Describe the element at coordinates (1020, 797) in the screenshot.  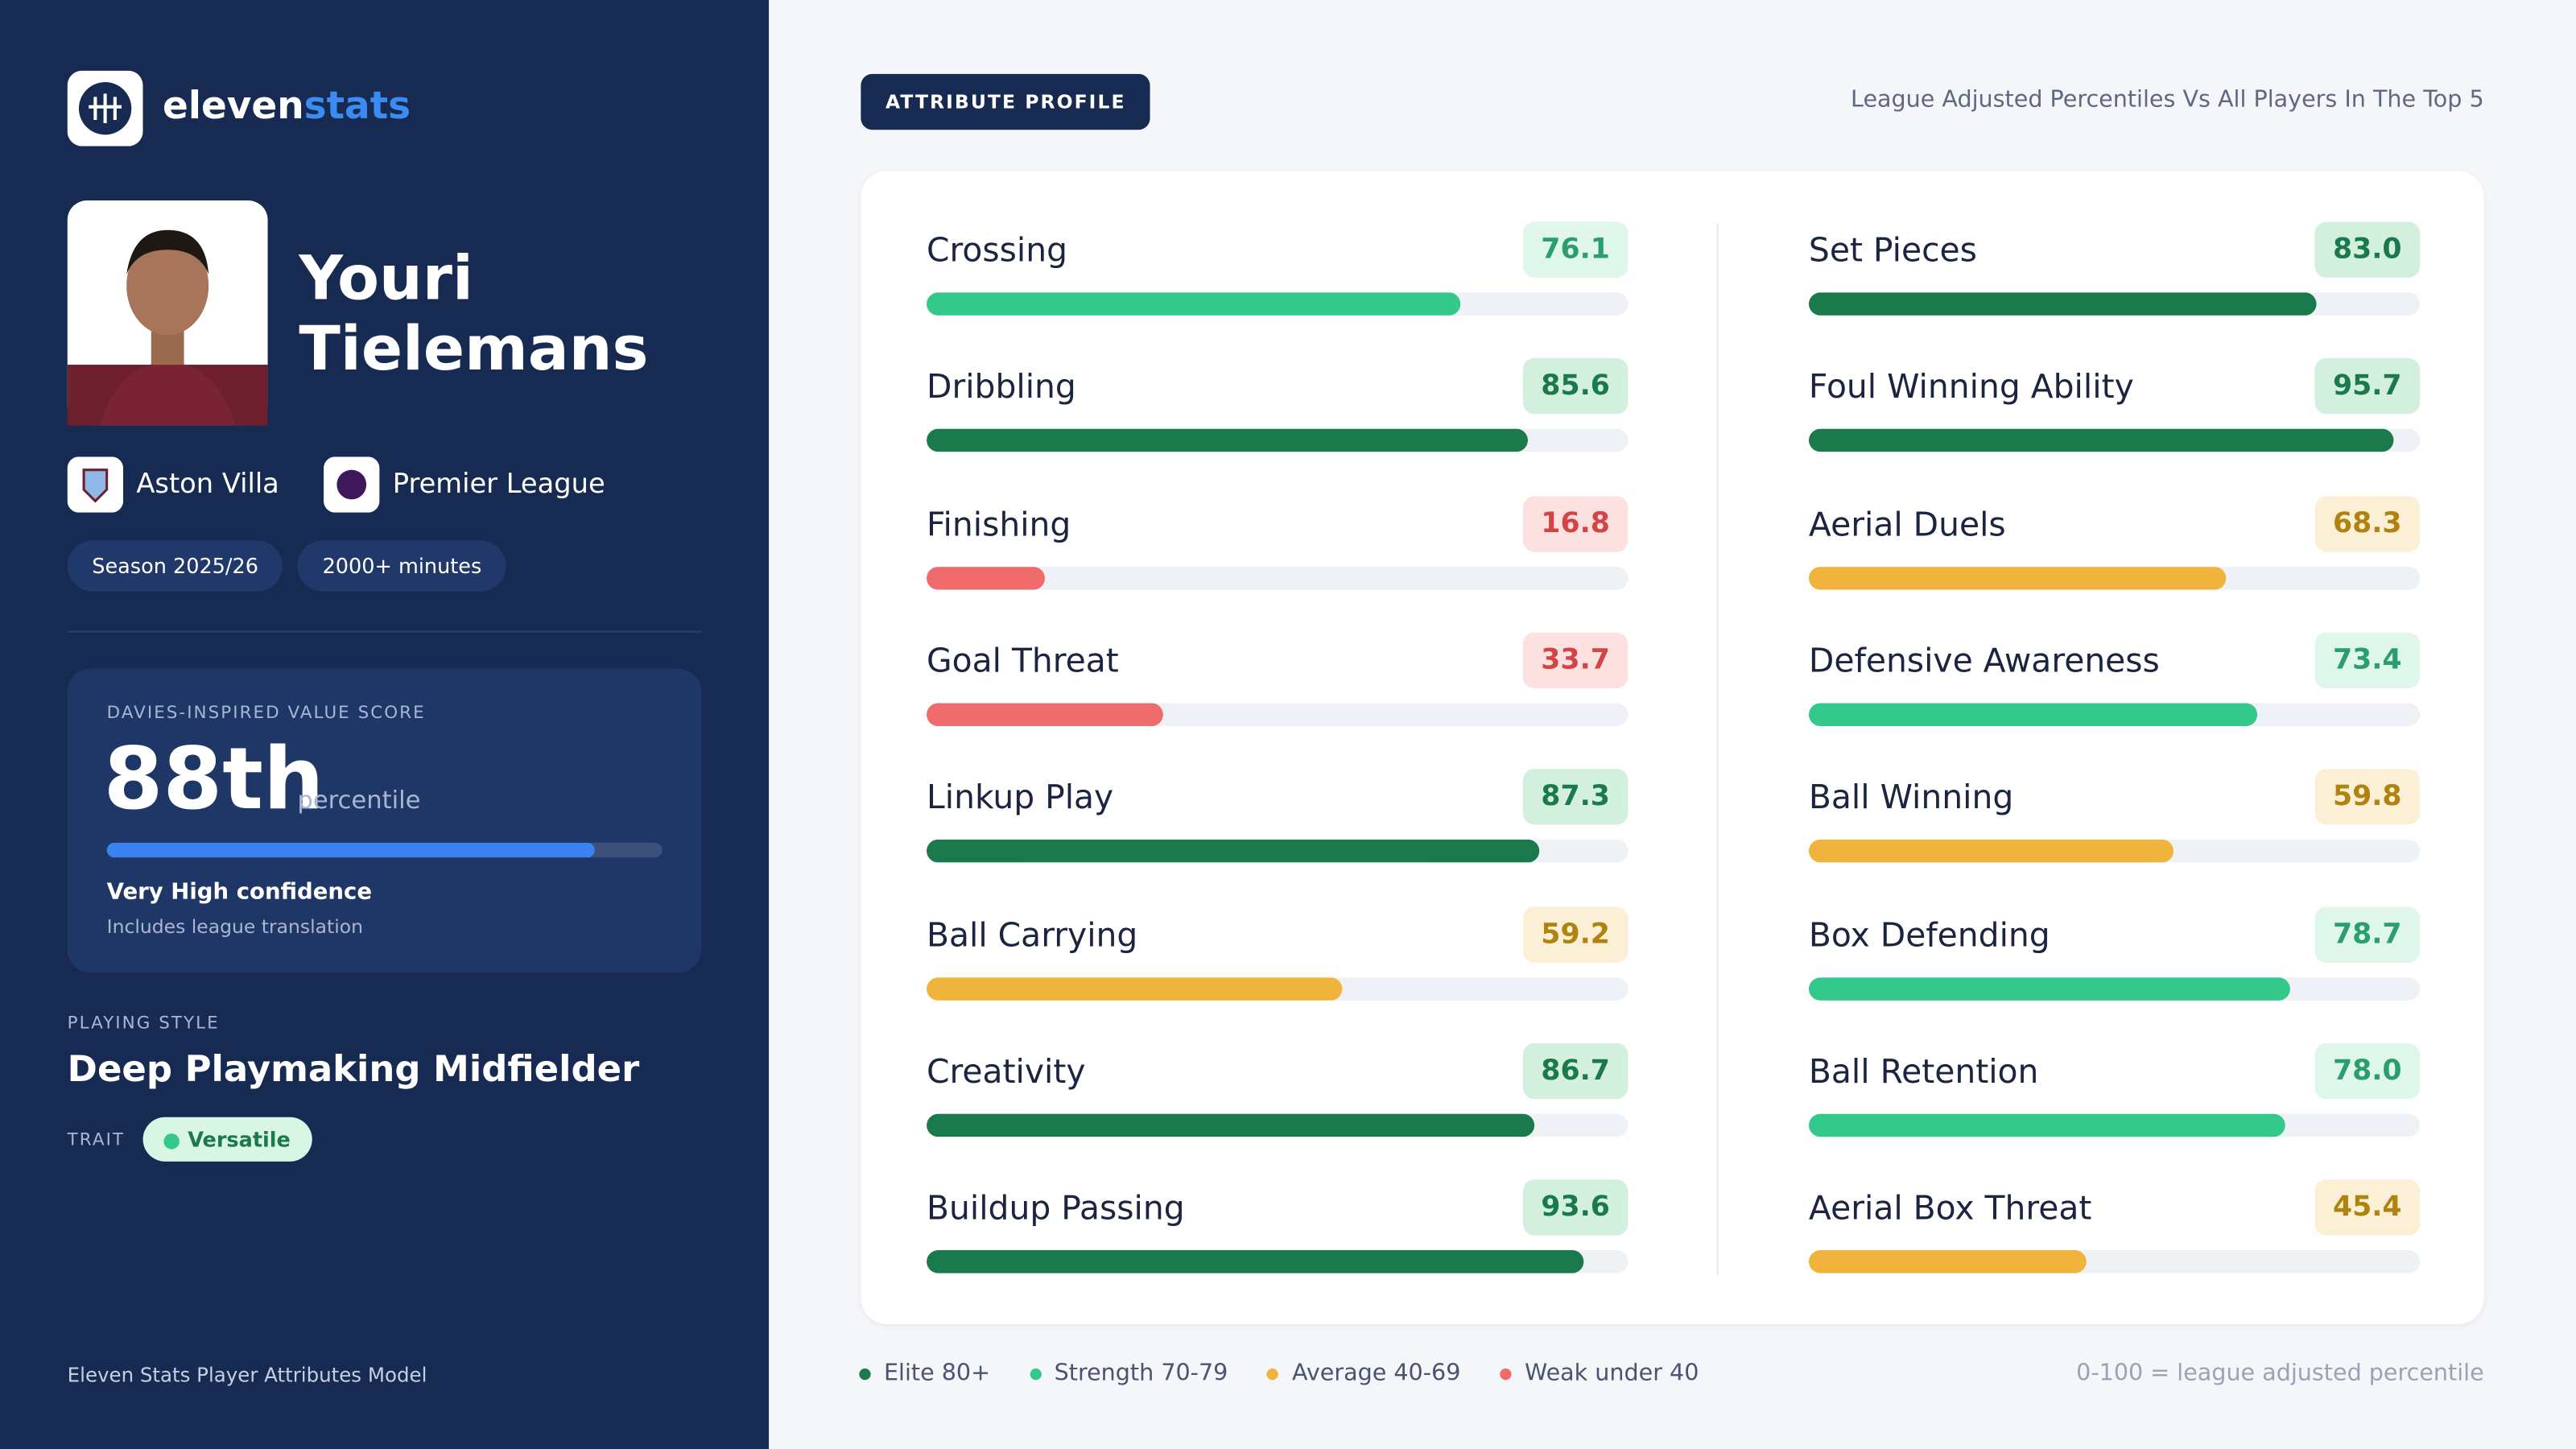
I see `attribute-name: Linkup Play` at that location.